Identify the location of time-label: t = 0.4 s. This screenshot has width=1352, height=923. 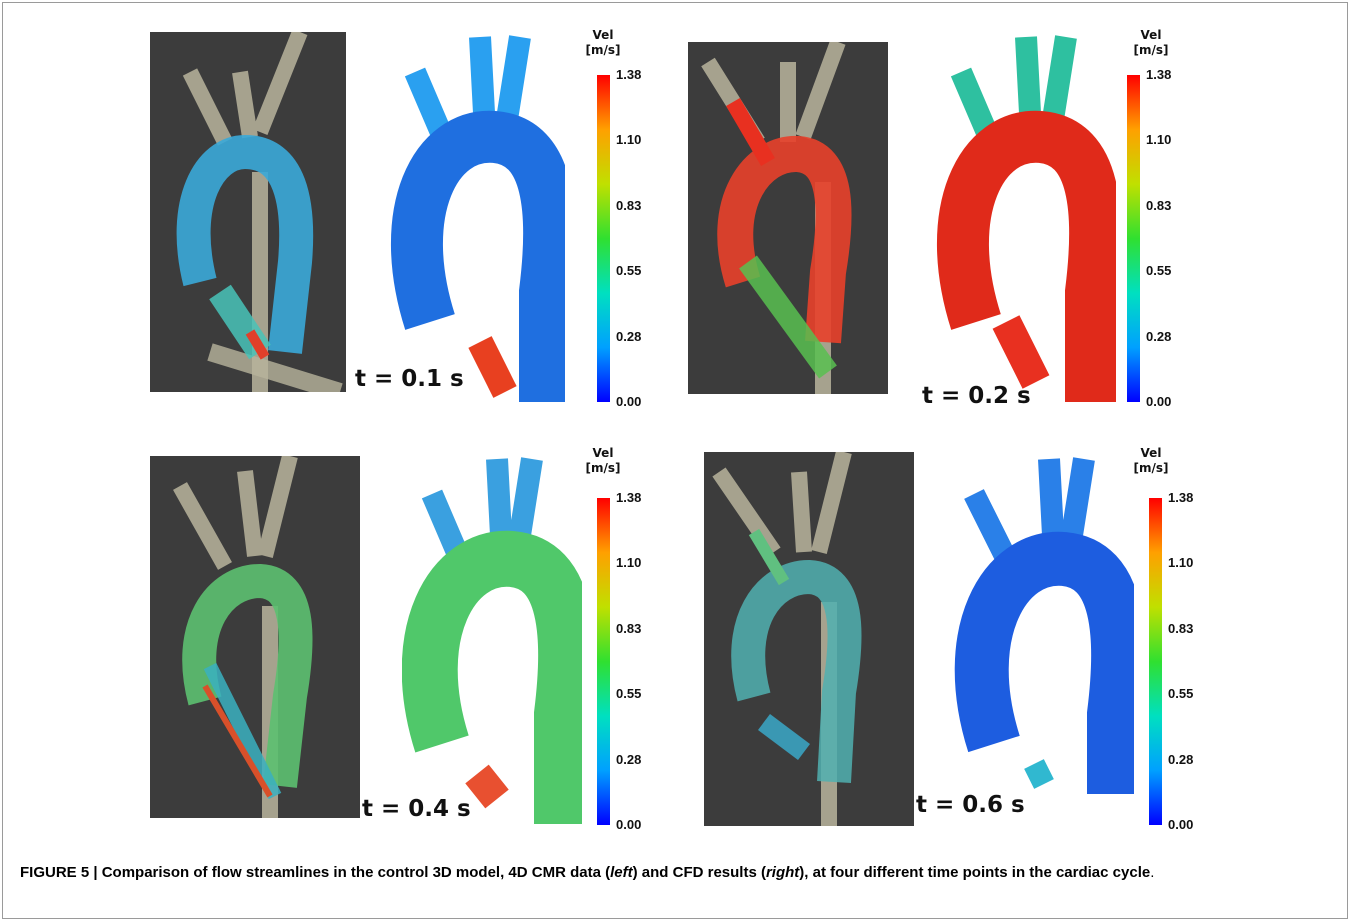
(416, 809).